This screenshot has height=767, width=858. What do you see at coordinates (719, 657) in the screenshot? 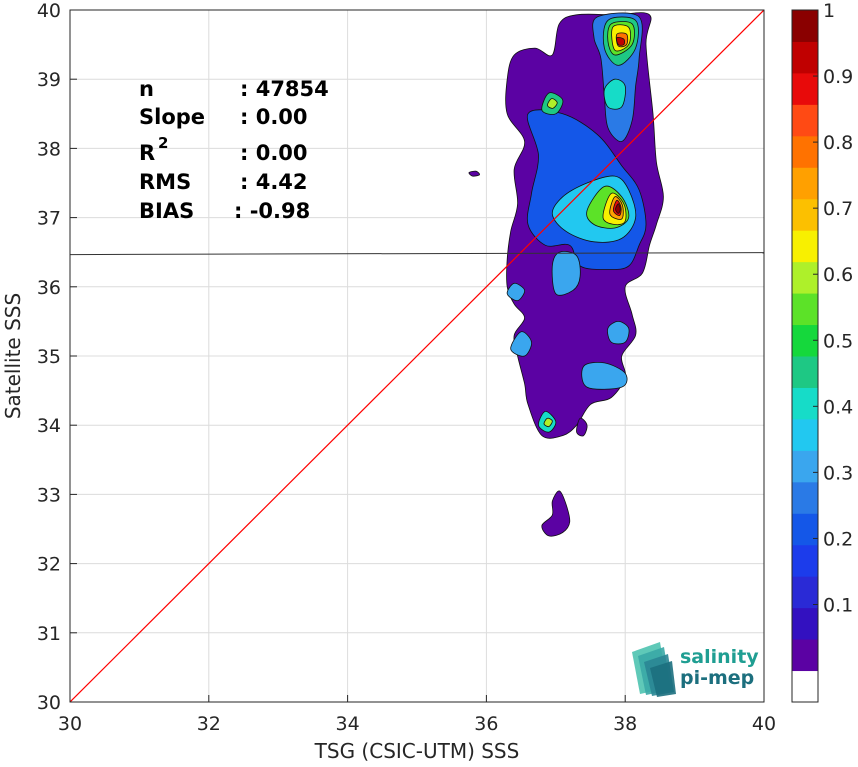
I see `logo-text-line1: salinity` at bounding box center [719, 657].